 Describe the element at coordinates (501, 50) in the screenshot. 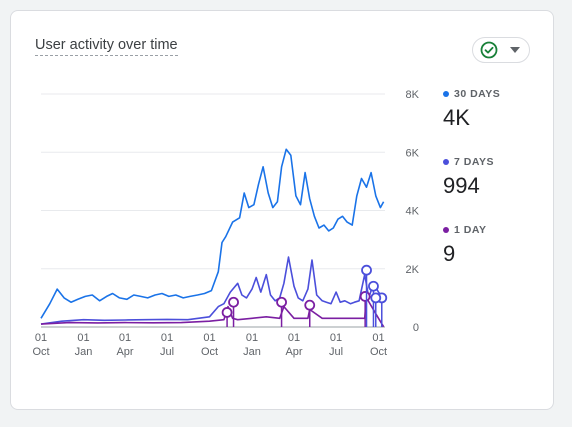

I see `compare-dropdown-button` at that location.